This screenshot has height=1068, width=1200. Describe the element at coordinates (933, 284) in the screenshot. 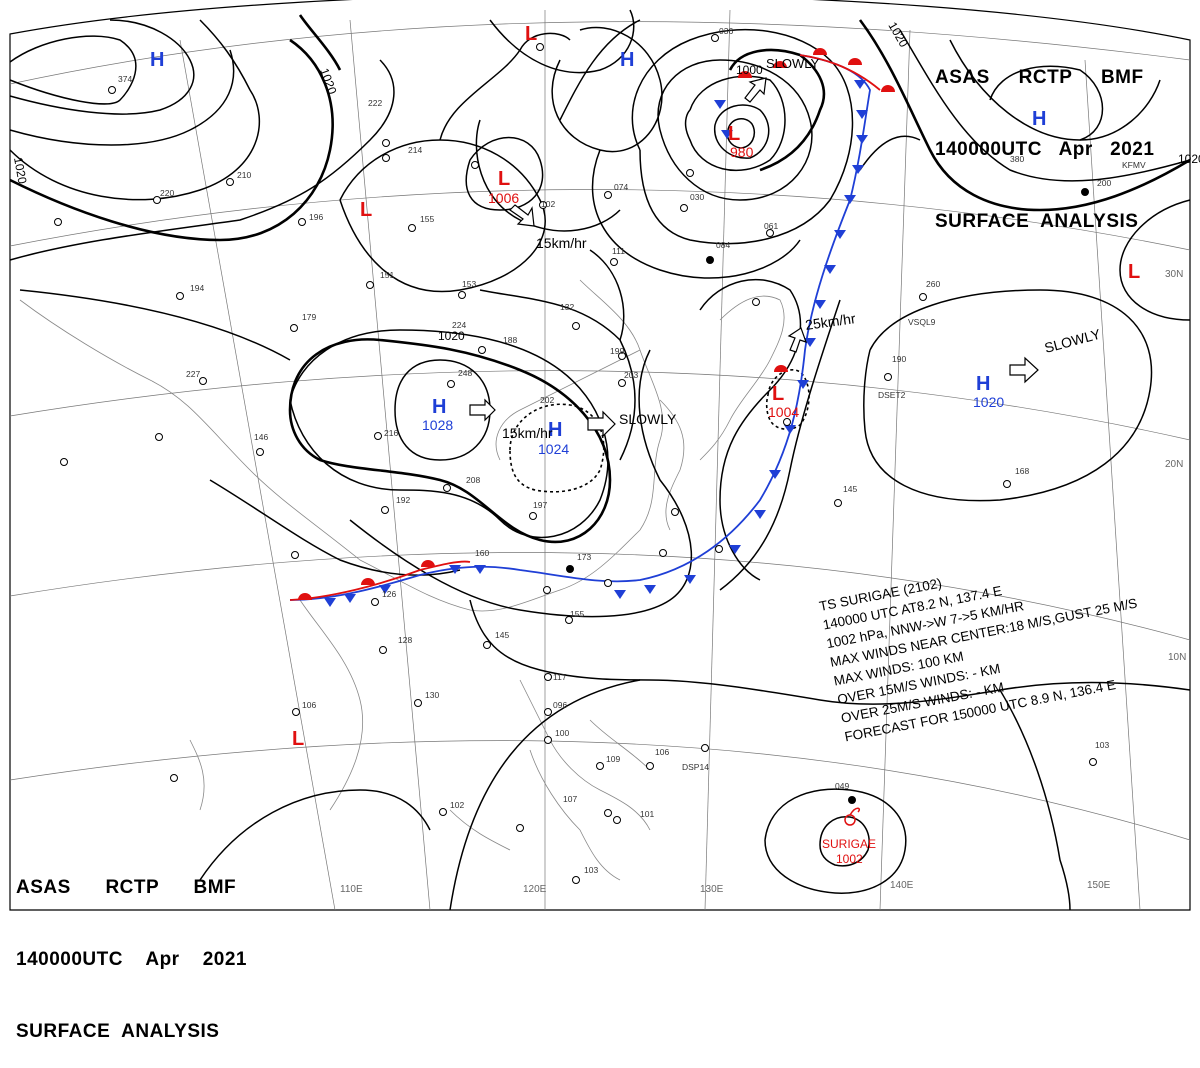

I see `station-label: 260` at that location.